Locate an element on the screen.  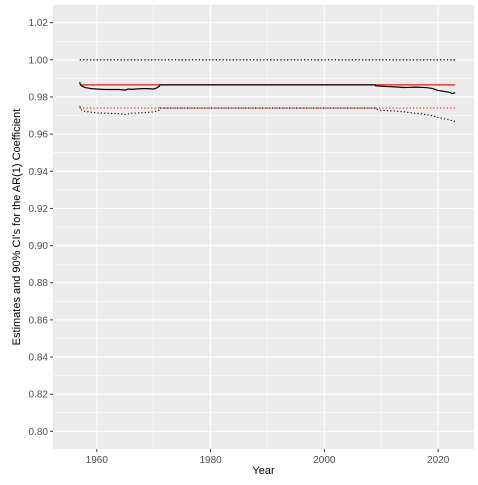
y-tick-label: 0.92 is located at coordinates (39, 209).